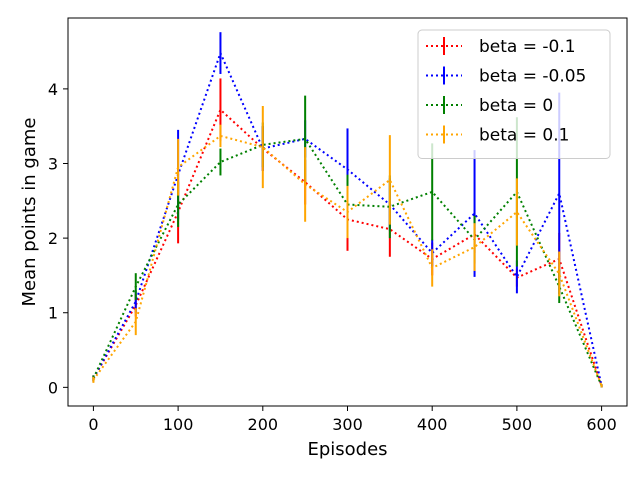 This screenshot has height=484, width=640. I want to click on x-tick-label: 100, so click(178, 424).